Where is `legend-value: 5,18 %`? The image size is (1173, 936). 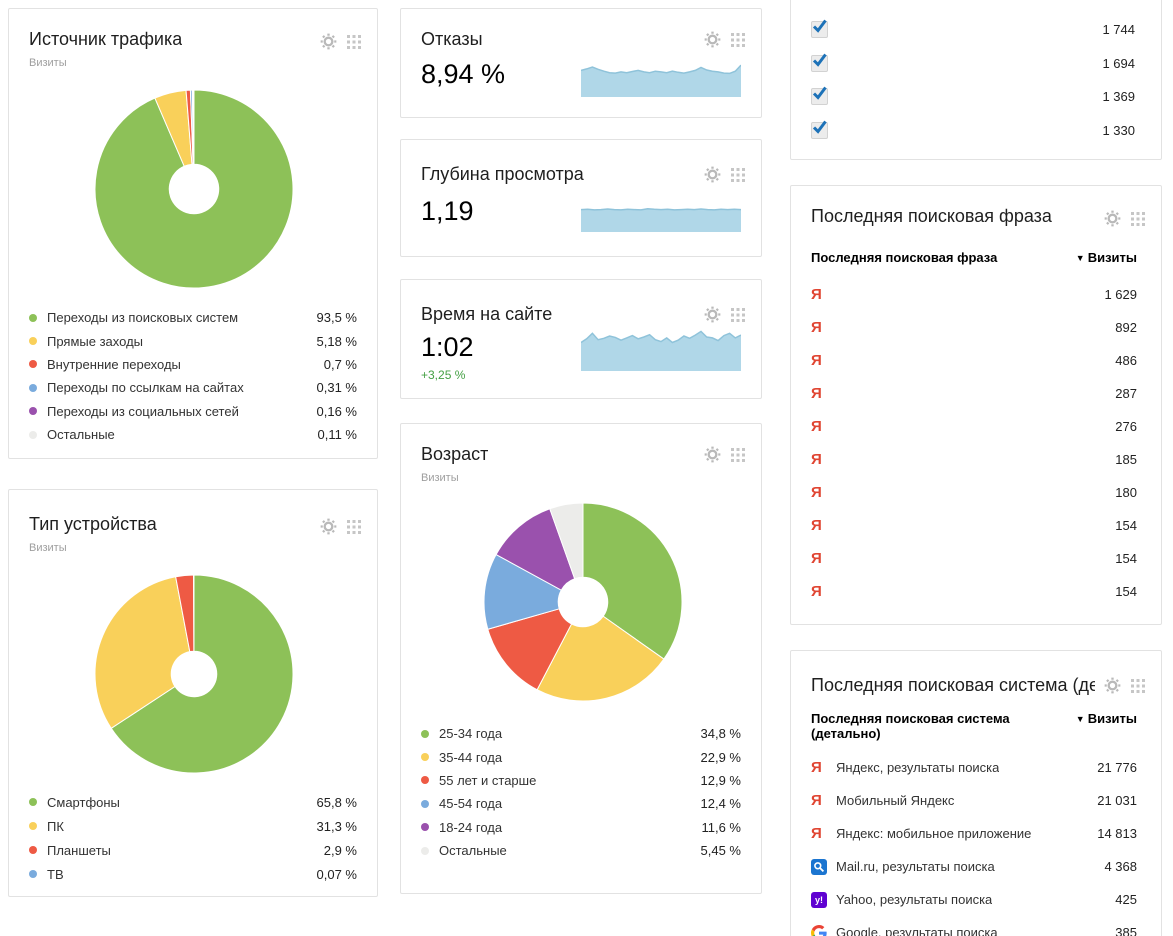 legend-value: 5,18 % is located at coordinates (336, 341).